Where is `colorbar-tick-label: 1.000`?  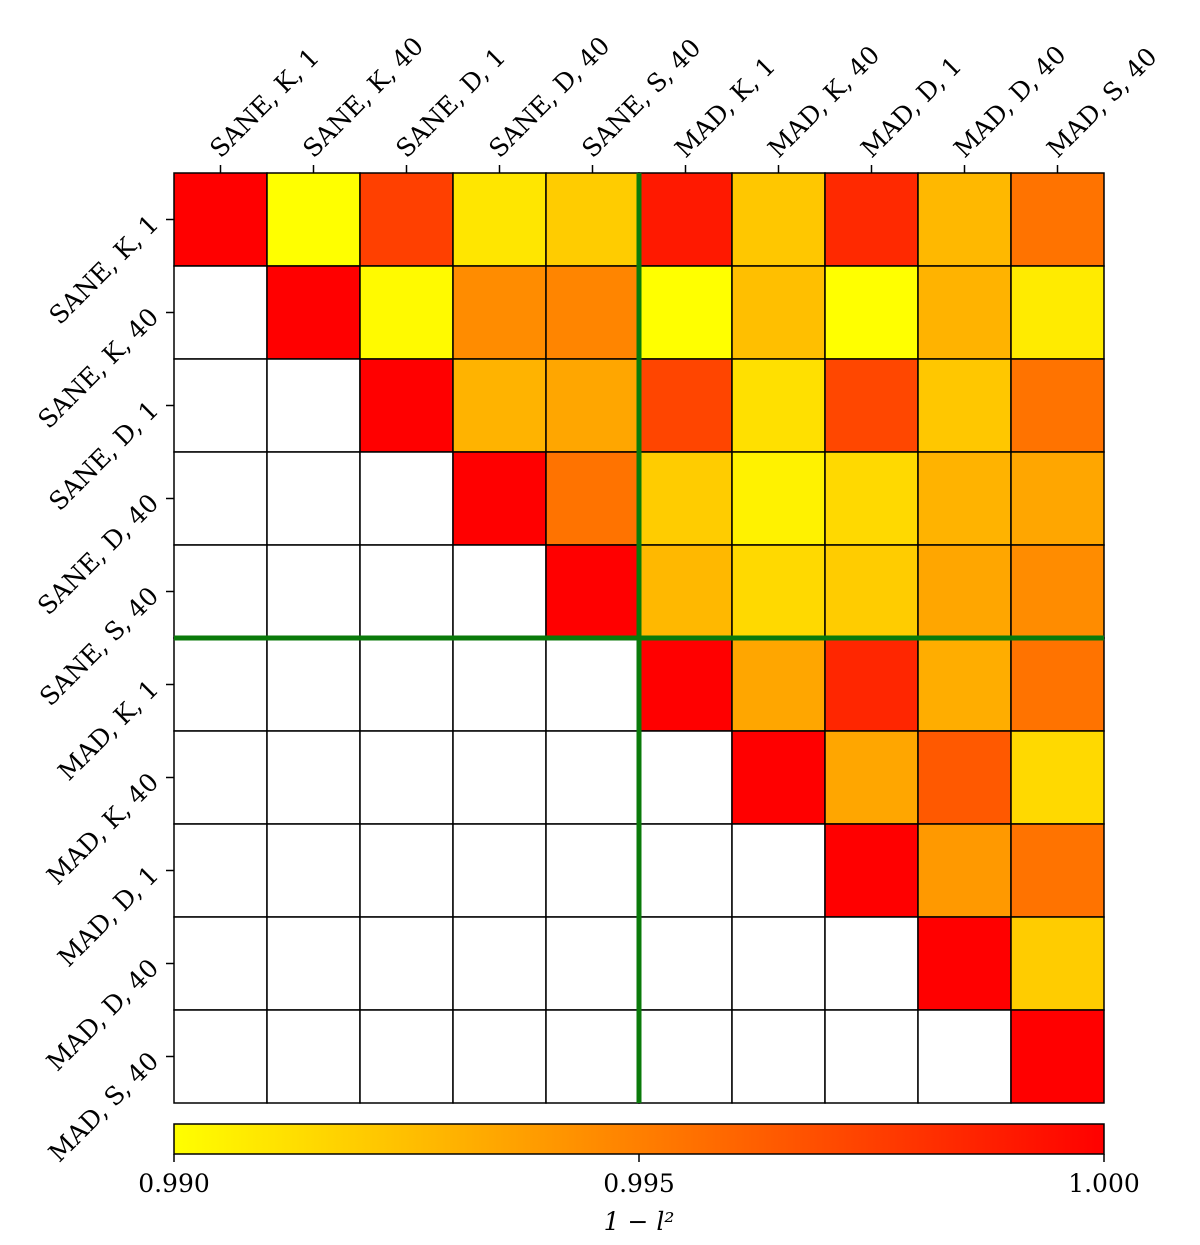
colorbar-tick-label: 1.000 is located at coordinates (1104, 1183).